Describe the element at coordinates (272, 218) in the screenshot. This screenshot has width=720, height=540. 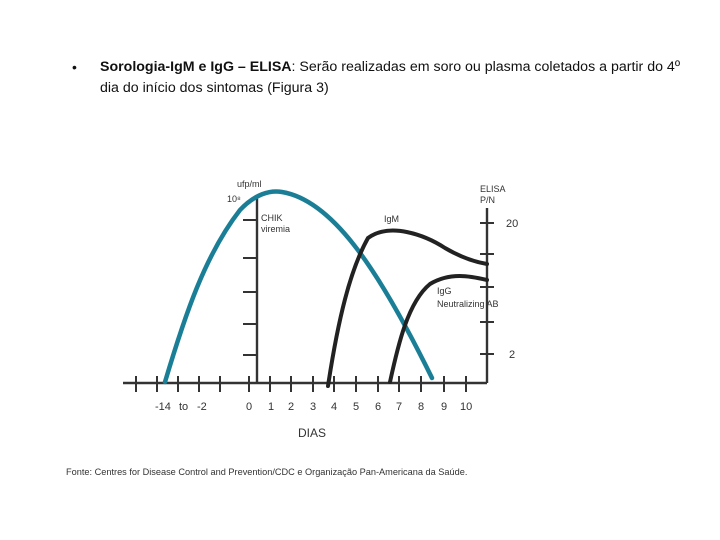
I see `viremia-label-line1: CHIK` at that location.